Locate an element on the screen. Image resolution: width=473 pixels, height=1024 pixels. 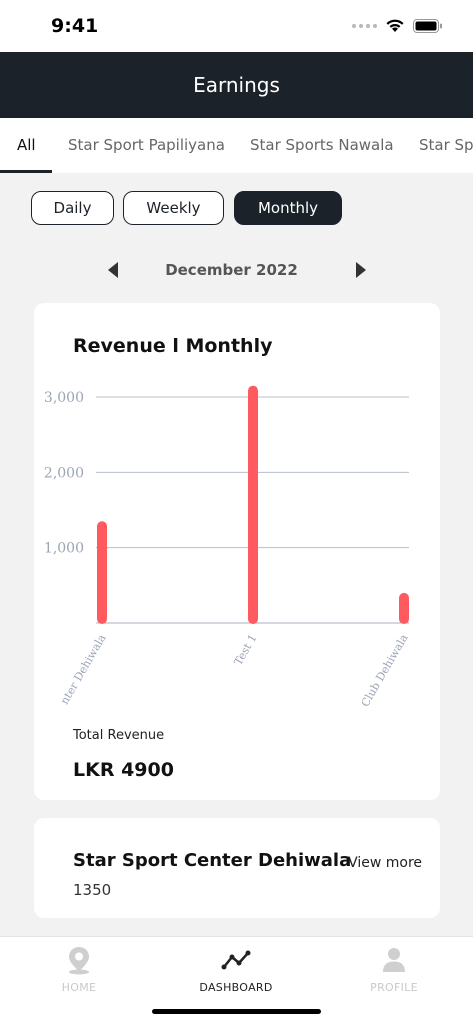
nav-home-label: HOME is located at coordinates (79, 987).